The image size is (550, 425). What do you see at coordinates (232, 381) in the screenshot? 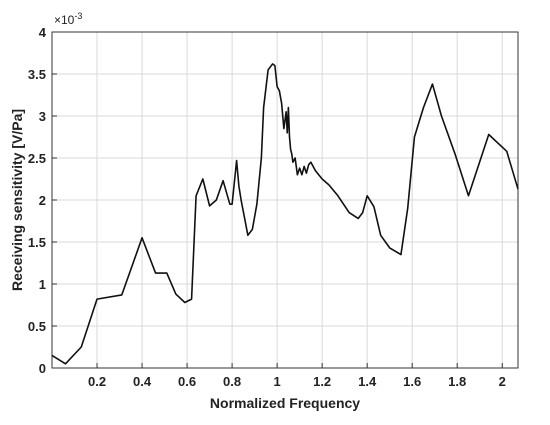
I see `x-tick-label: 0.8` at bounding box center [232, 381].